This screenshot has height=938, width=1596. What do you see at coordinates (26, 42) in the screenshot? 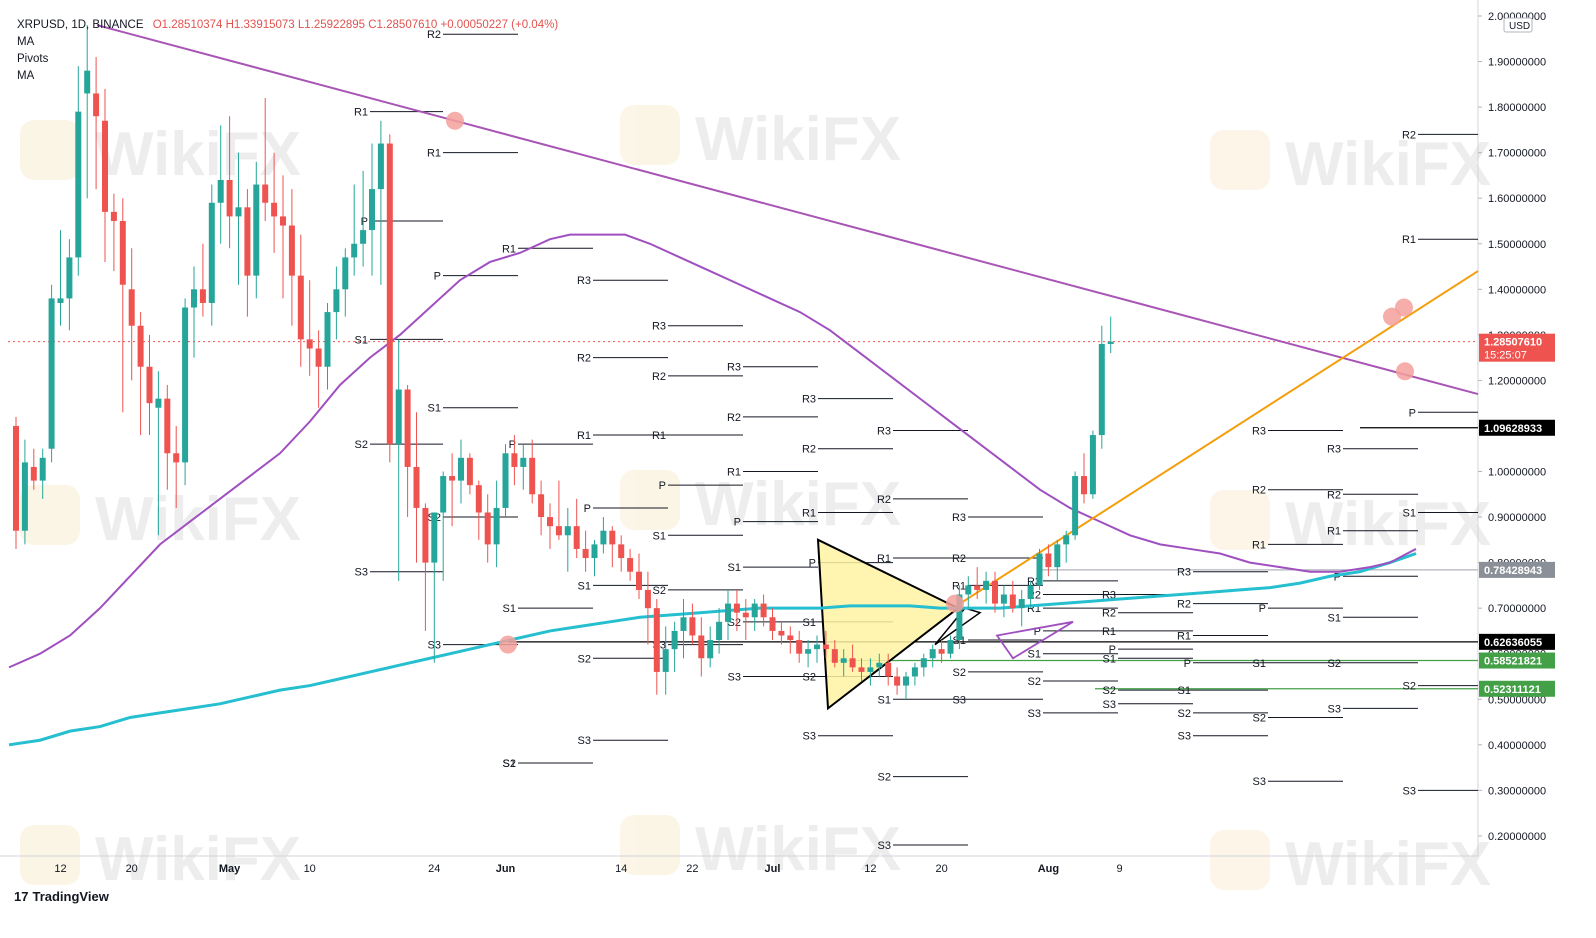
I see `indicator-ma-1: MA` at bounding box center [26, 42].